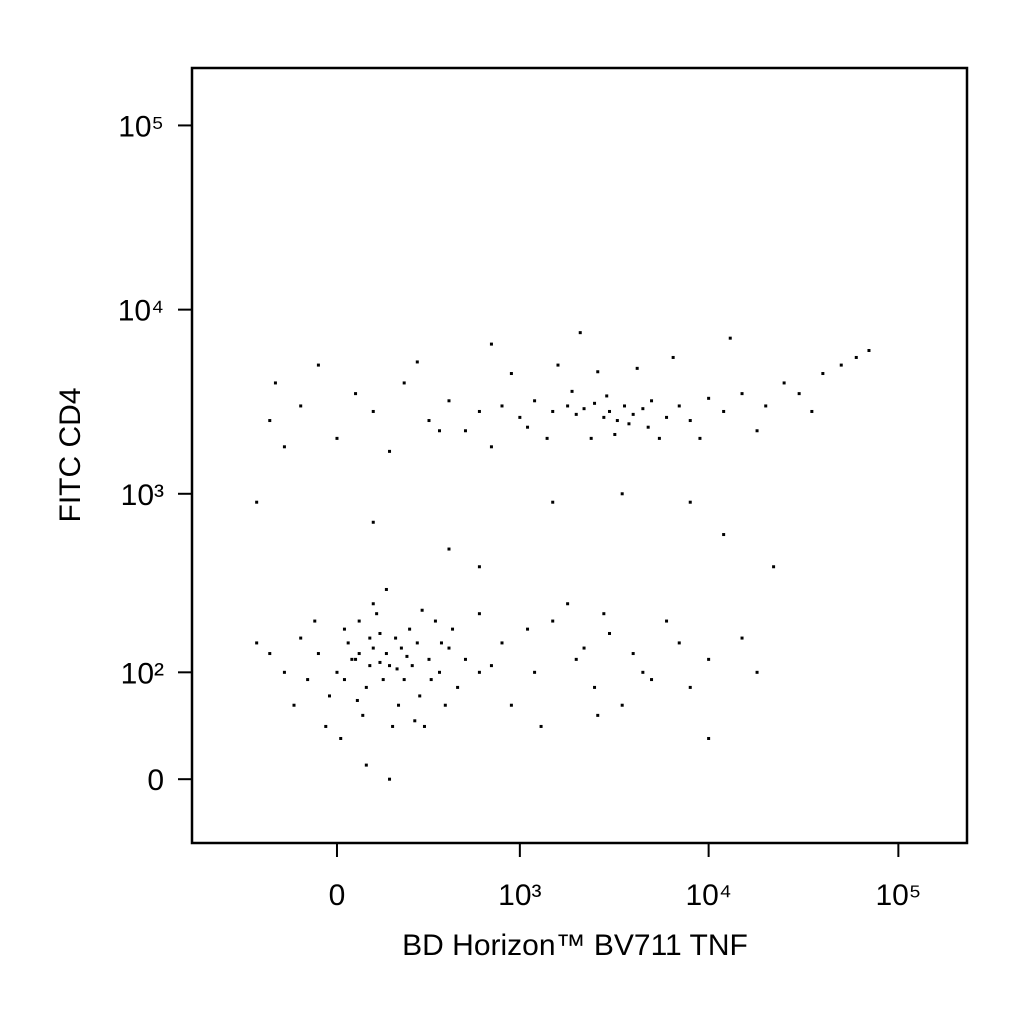 The height and width of the screenshot is (1029, 1024). Describe the element at coordinates (141, 126) in the screenshot. I see `y-tick-label: 10⁵` at that location.